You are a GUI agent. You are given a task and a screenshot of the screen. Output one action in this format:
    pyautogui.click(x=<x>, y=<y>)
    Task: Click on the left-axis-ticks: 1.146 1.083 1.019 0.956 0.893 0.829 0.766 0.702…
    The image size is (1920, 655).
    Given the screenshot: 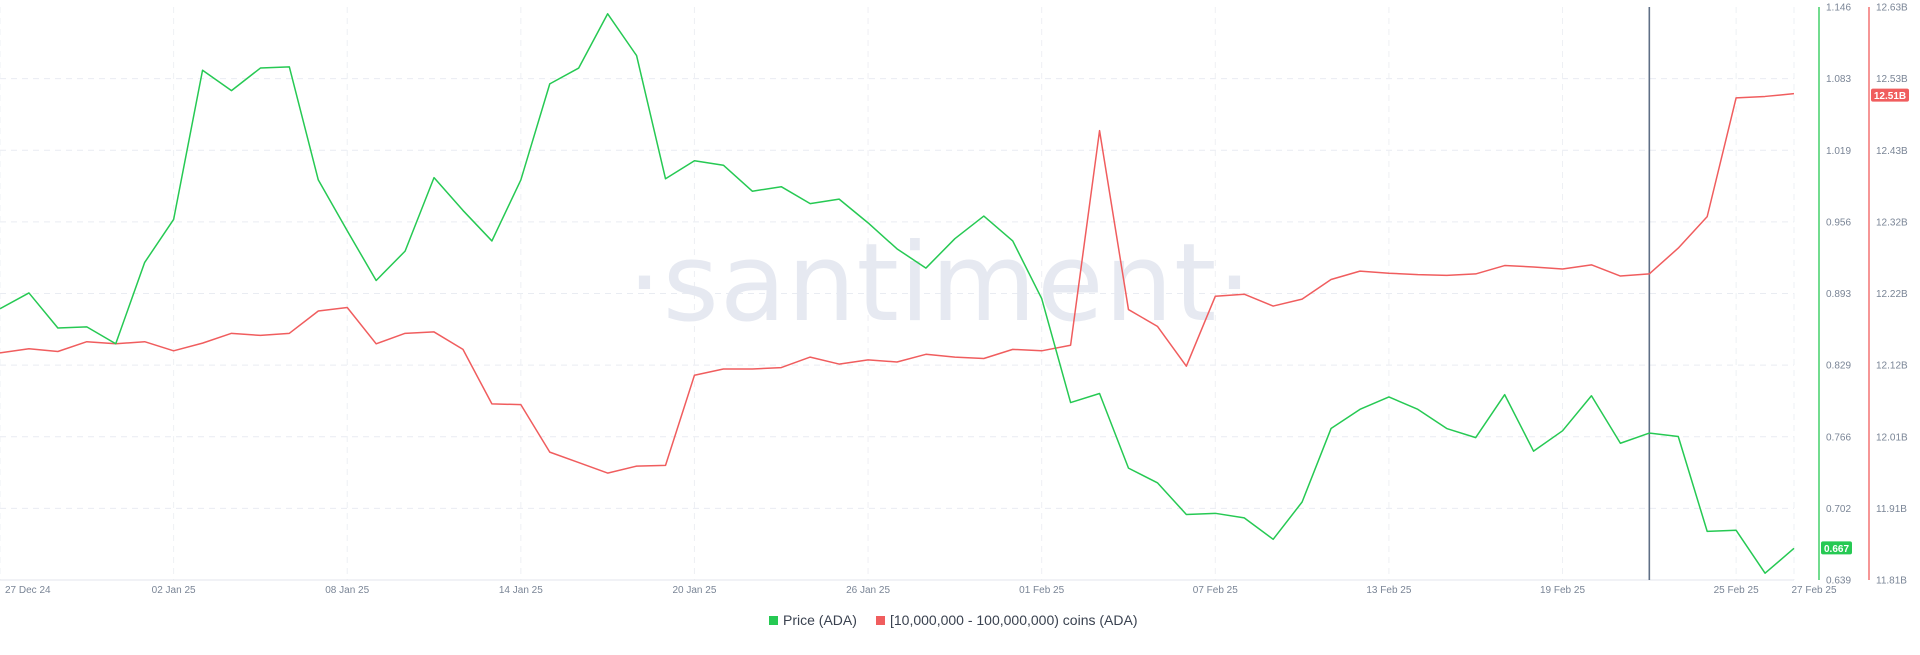 What is the action you would take?
    pyautogui.click(x=1838, y=295)
    